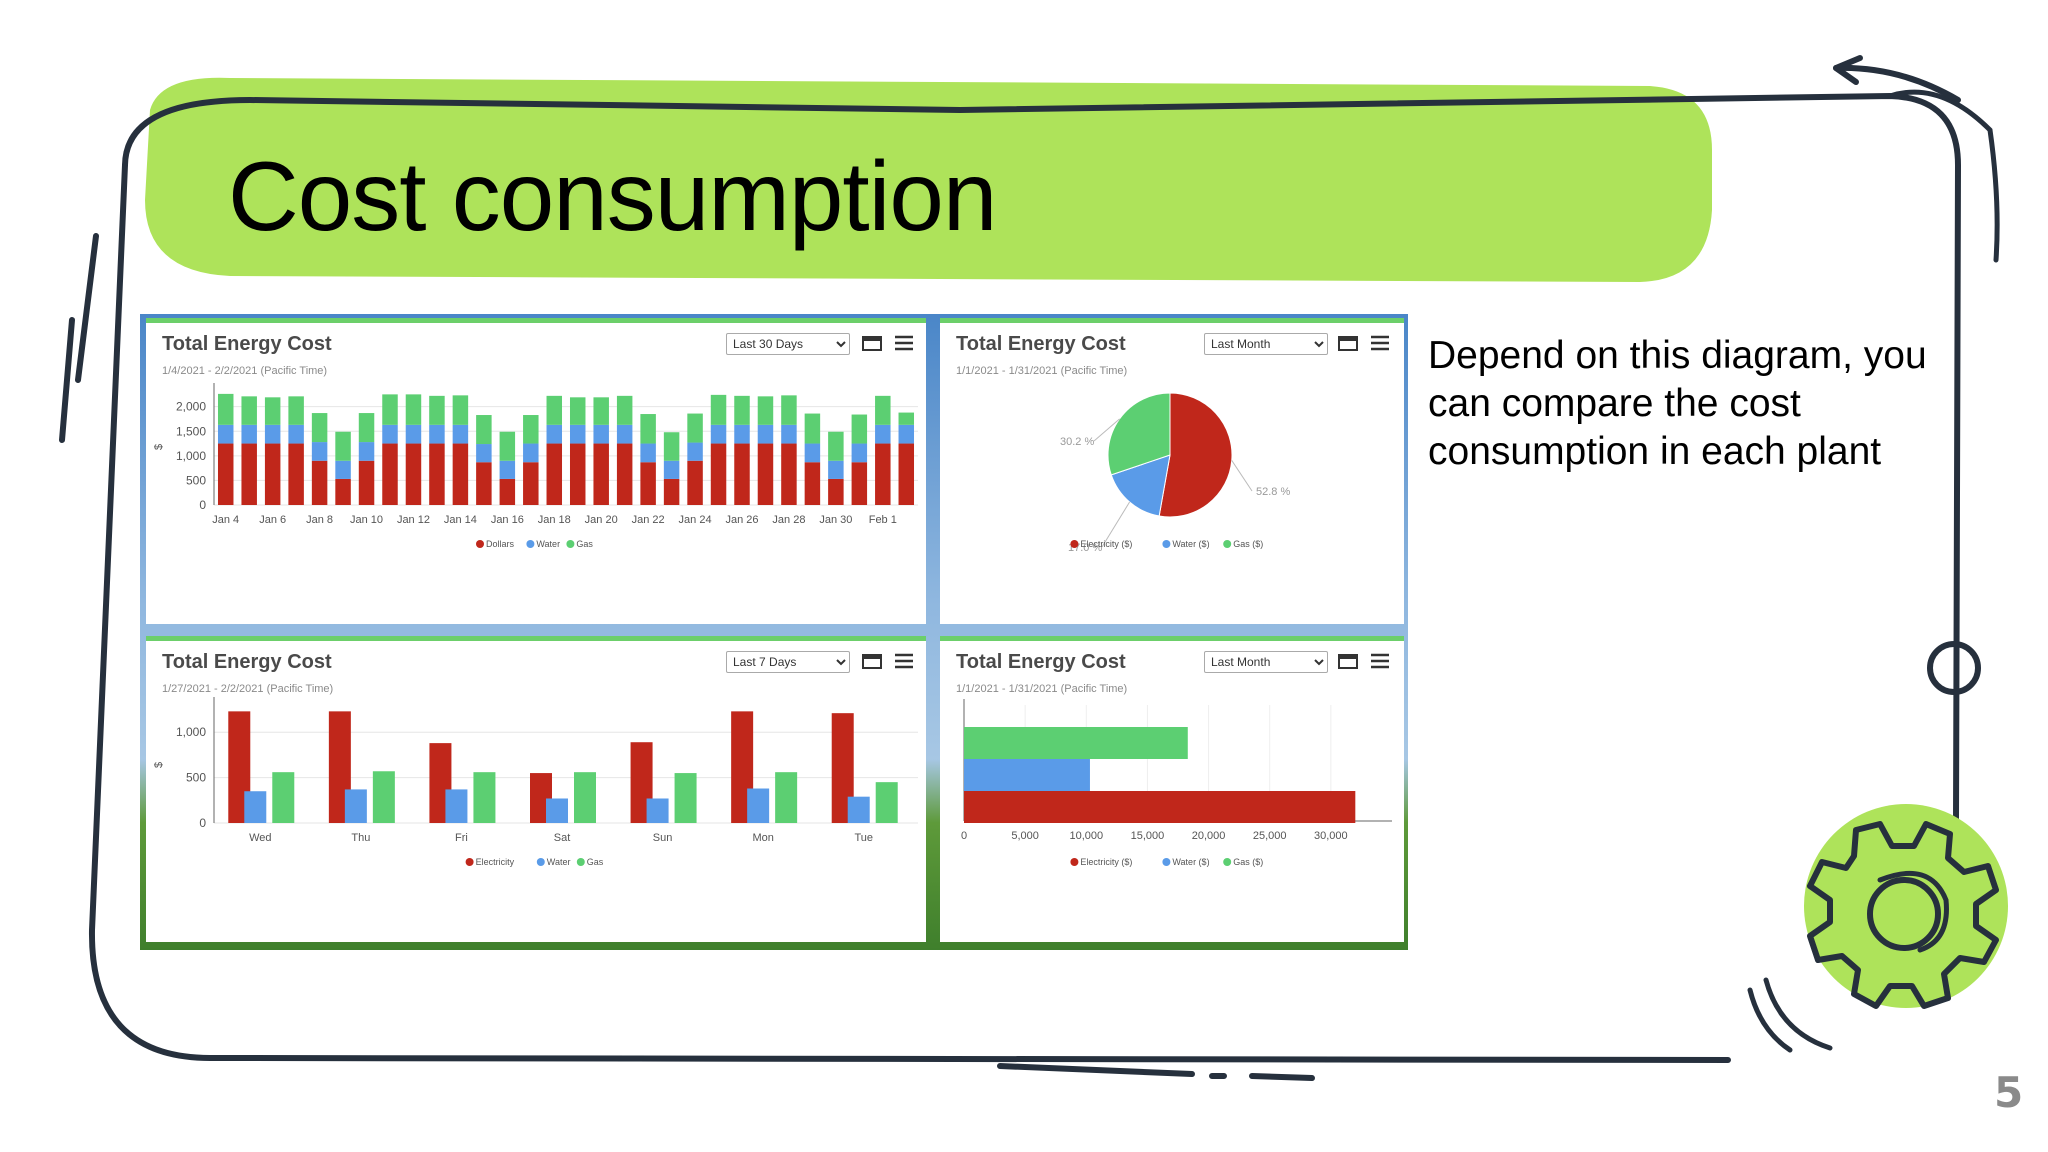 This screenshot has height=1152, width=2048. Describe the element at coordinates (1273, 492) in the screenshot. I see `pie-value-label: 52.8 %` at that location.